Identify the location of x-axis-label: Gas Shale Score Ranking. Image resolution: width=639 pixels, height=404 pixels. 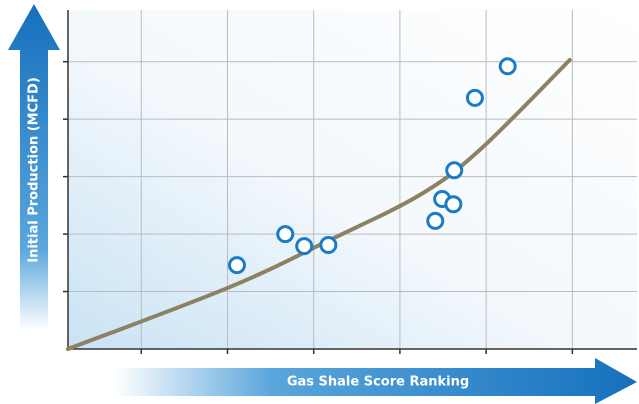
(378, 382).